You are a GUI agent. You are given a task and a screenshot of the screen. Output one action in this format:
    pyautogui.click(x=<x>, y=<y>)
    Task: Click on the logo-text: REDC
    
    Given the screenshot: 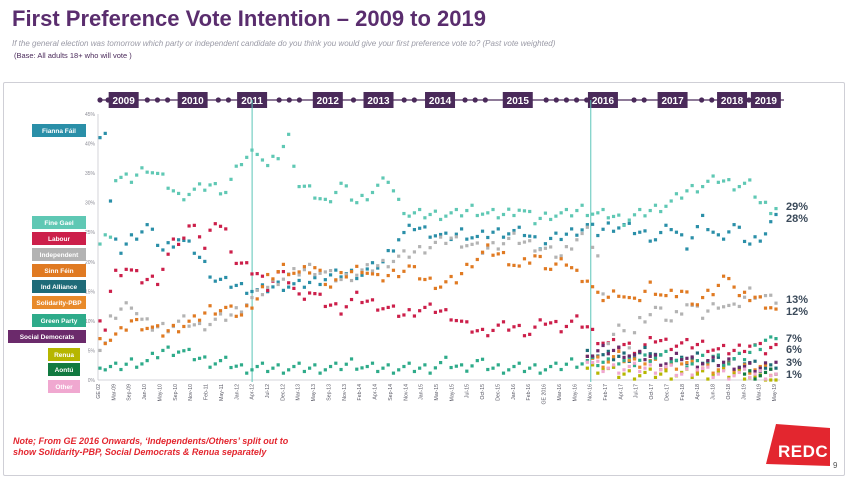 What is the action you would take?
    pyautogui.click(x=803, y=451)
    